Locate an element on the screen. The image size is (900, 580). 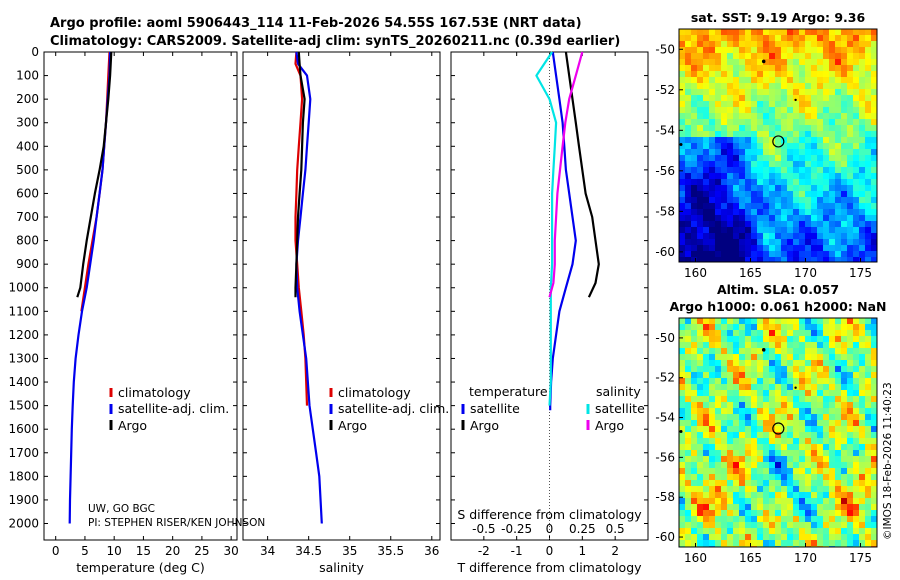
legend-salinity-title: salinity is located at coordinates (618, 391).